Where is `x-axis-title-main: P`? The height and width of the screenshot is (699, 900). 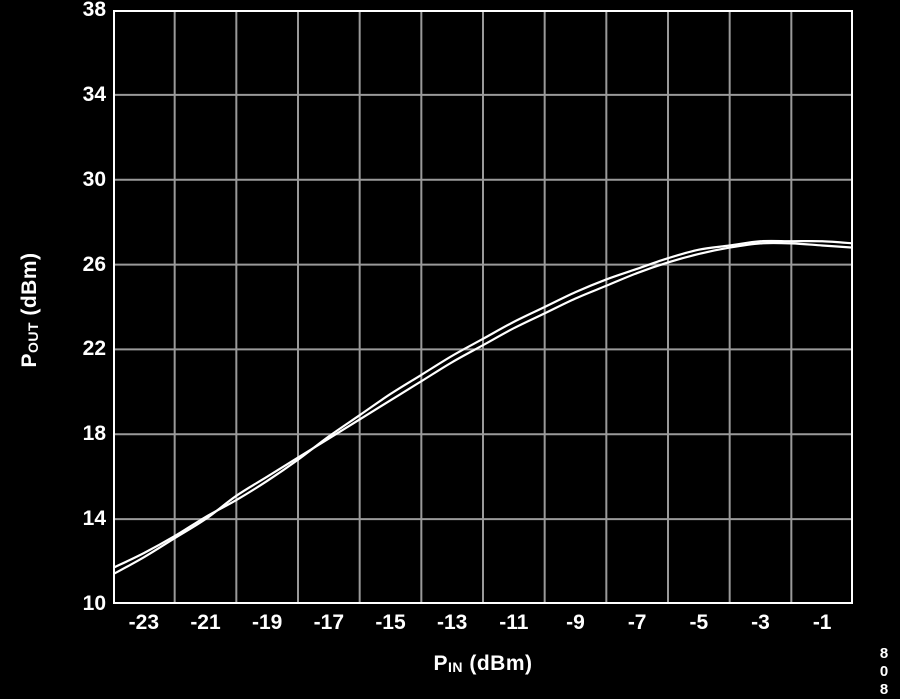
x-axis-title-main: P is located at coordinates (440, 663).